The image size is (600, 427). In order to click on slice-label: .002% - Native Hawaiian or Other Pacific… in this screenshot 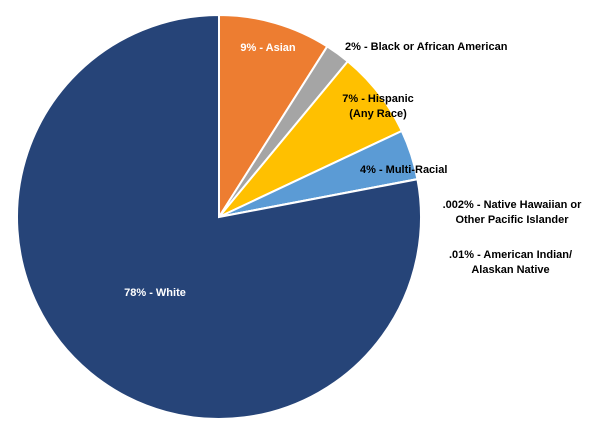, I will do `click(512, 212)`.